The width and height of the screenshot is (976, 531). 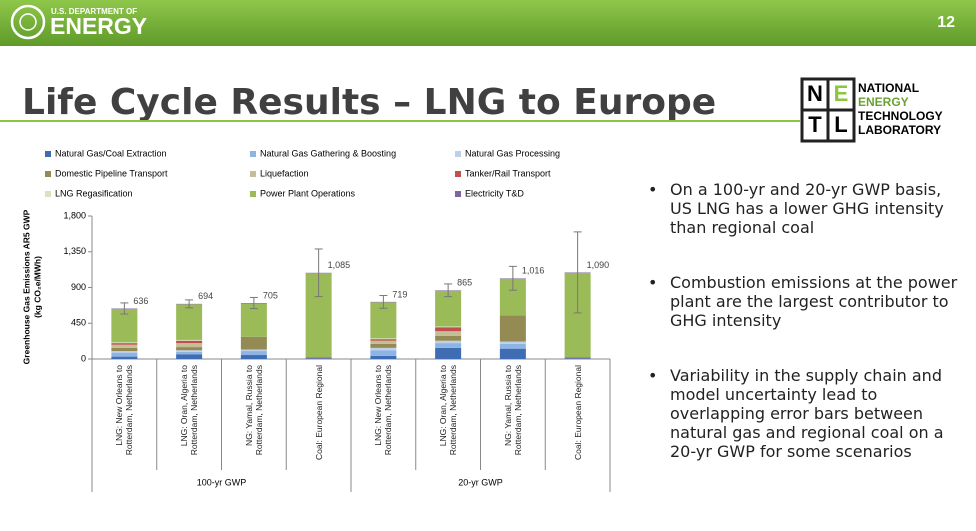 I want to click on seal-inner, so click(x=28, y=22).